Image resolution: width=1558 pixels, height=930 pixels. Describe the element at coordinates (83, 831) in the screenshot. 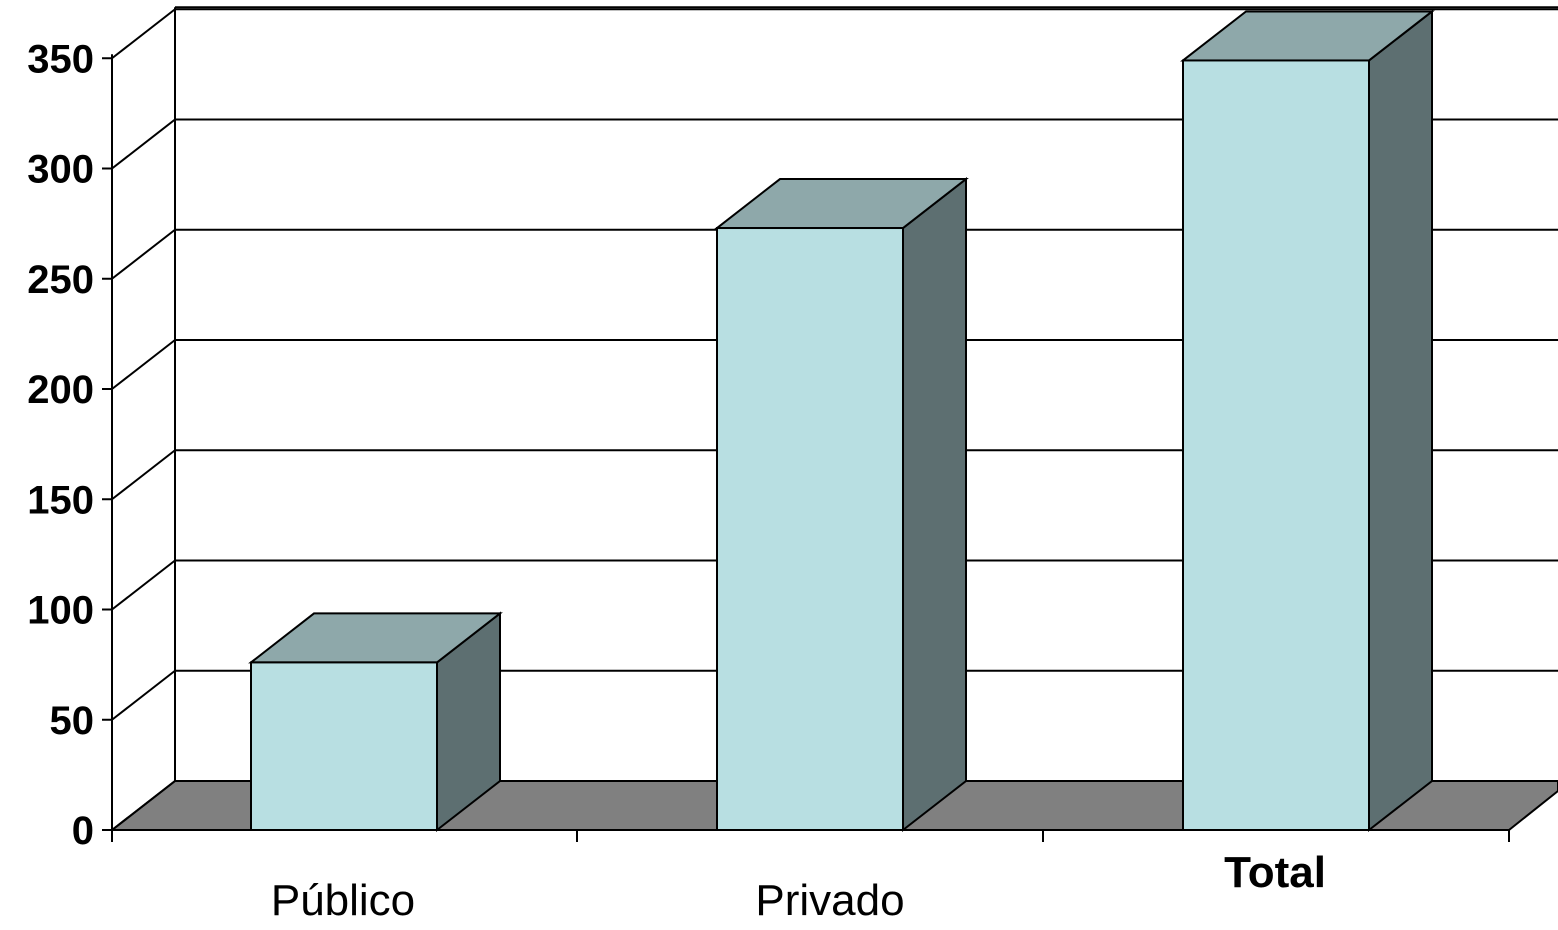

I see `y-tick-label: 0` at that location.